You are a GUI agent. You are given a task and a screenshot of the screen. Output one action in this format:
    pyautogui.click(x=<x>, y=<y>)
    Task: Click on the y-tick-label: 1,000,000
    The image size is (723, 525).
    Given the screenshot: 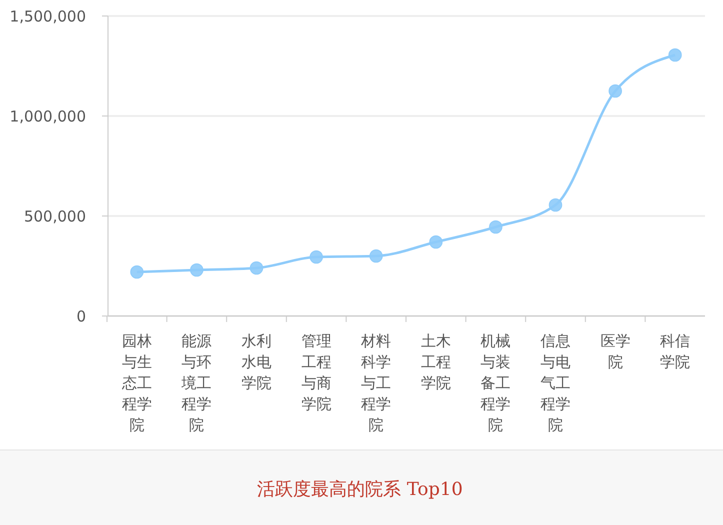 What is the action you would take?
    pyautogui.click(x=48, y=116)
    